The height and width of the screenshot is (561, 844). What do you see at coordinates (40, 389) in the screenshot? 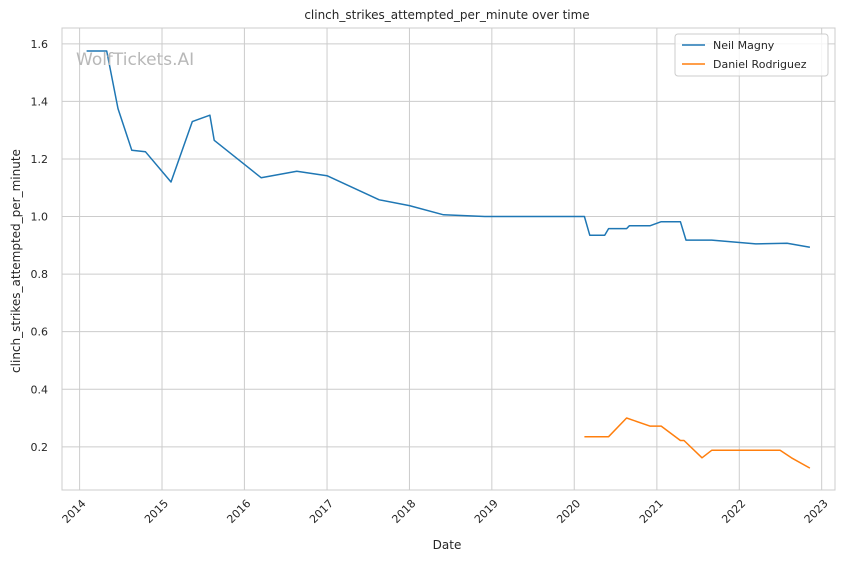
I see `y-tick-label: 0.4` at bounding box center [40, 389].